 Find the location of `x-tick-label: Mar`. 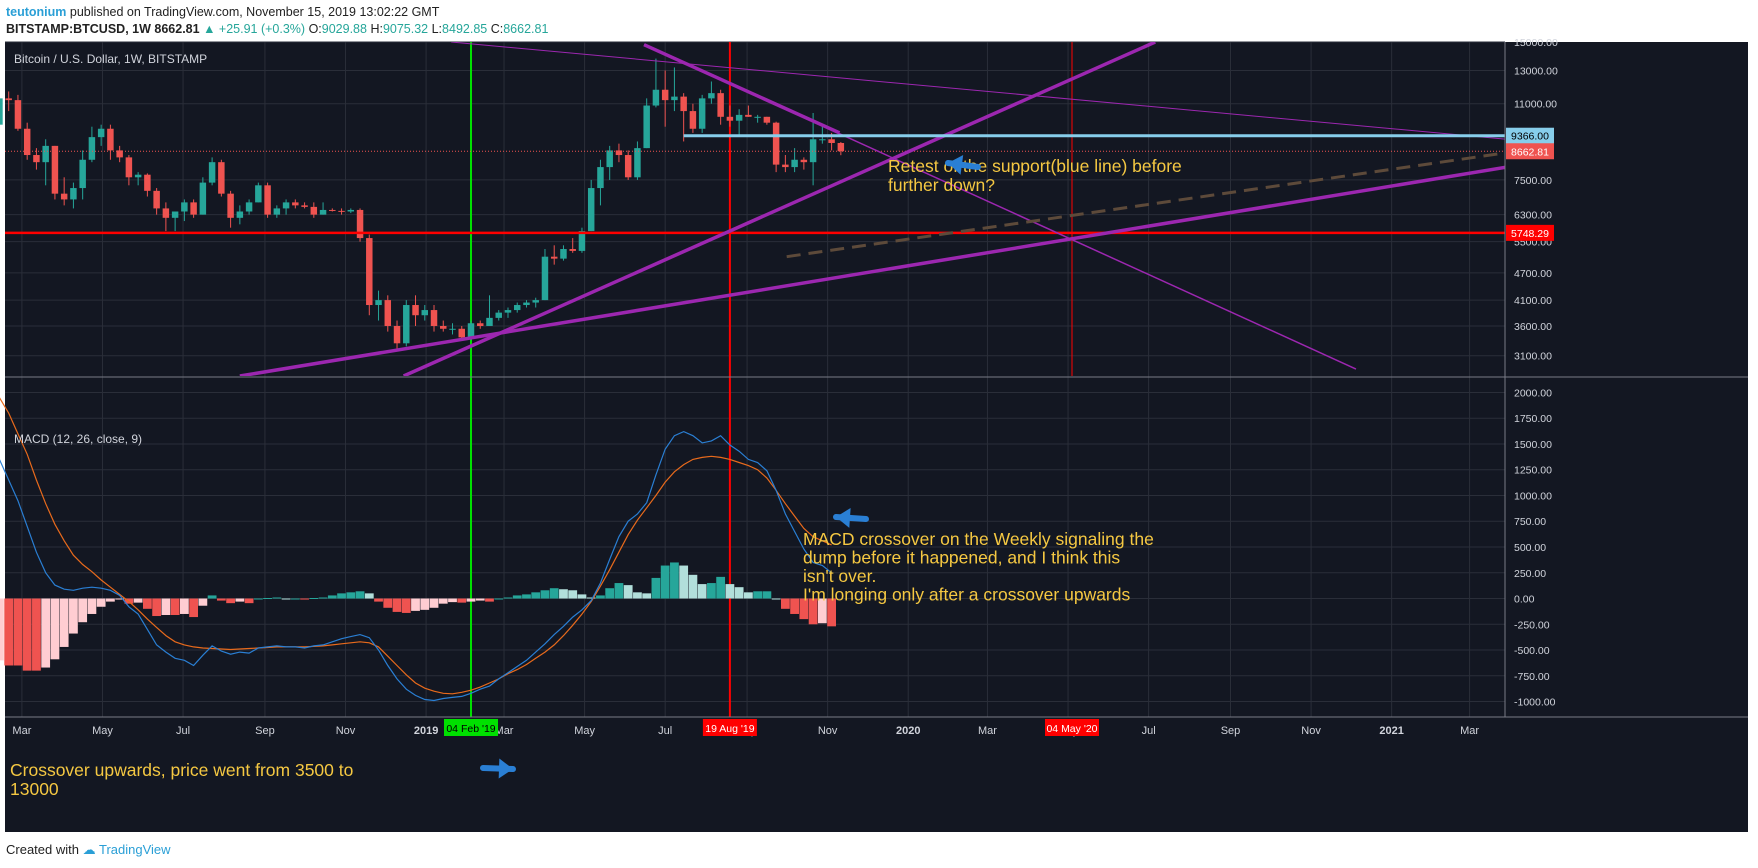

x-tick-label: Mar is located at coordinates (504, 731).